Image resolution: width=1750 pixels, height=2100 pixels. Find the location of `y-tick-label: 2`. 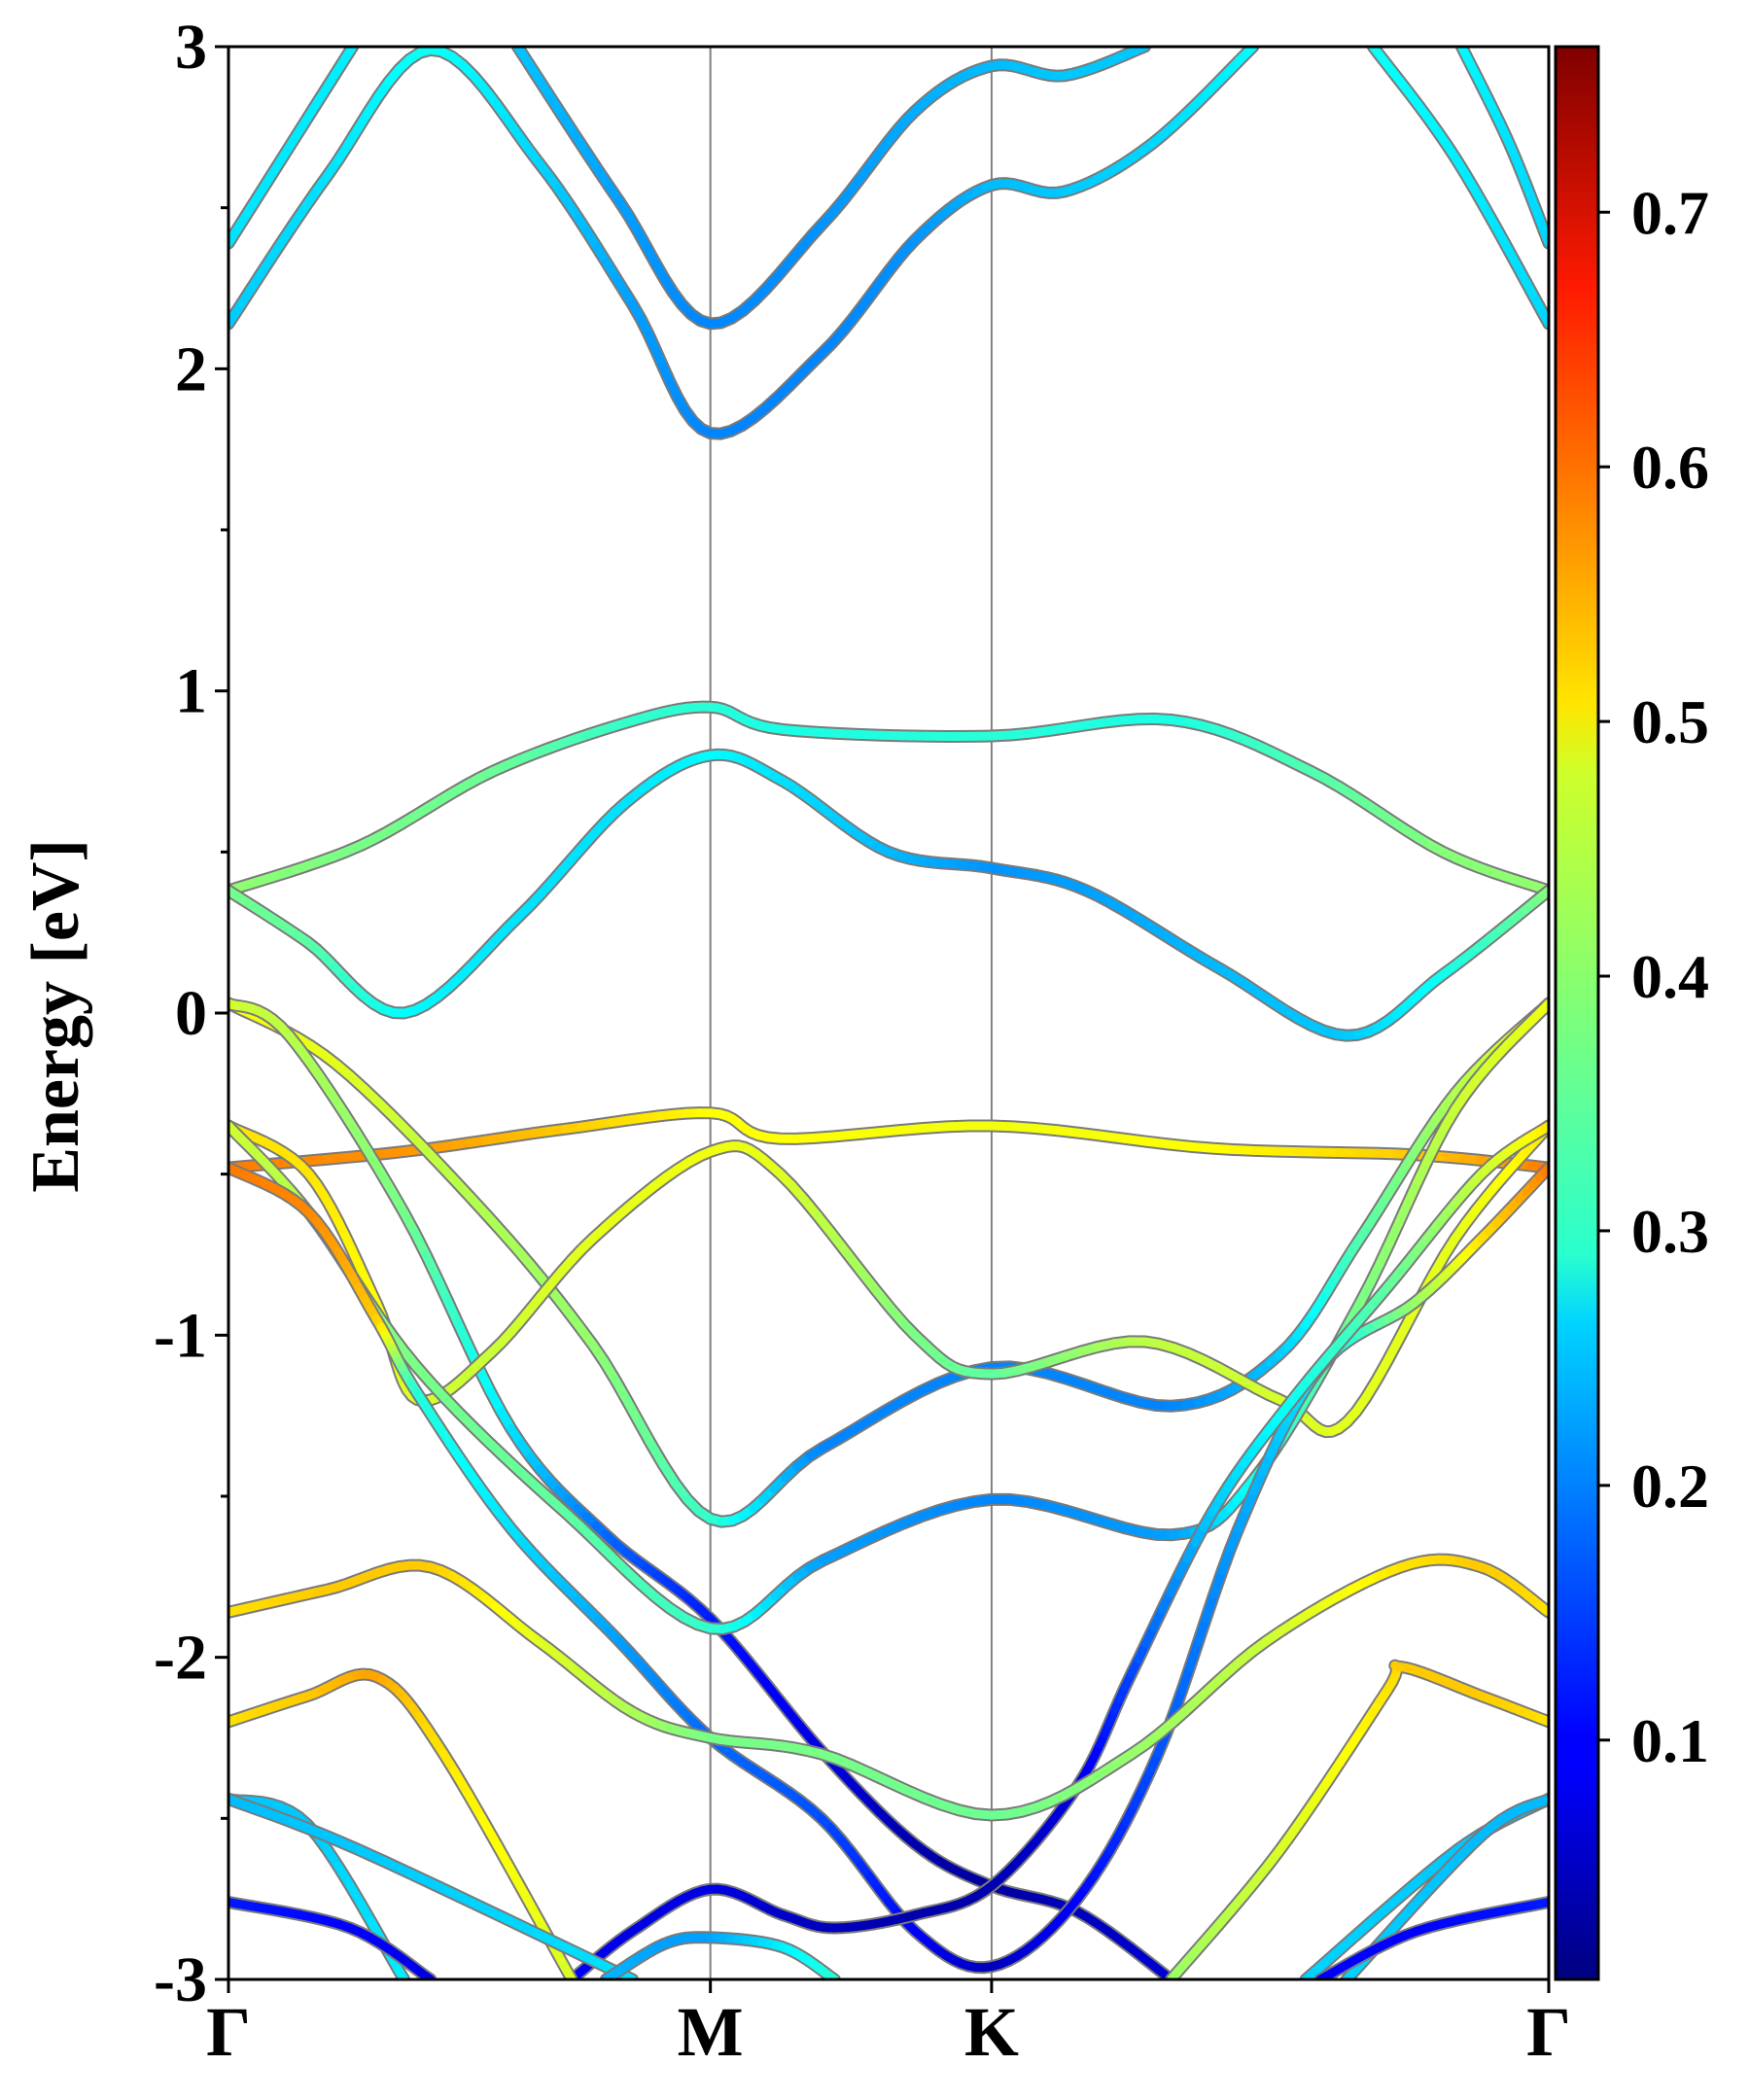

y-tick-label: 2 is located at coordinates (191, 368).